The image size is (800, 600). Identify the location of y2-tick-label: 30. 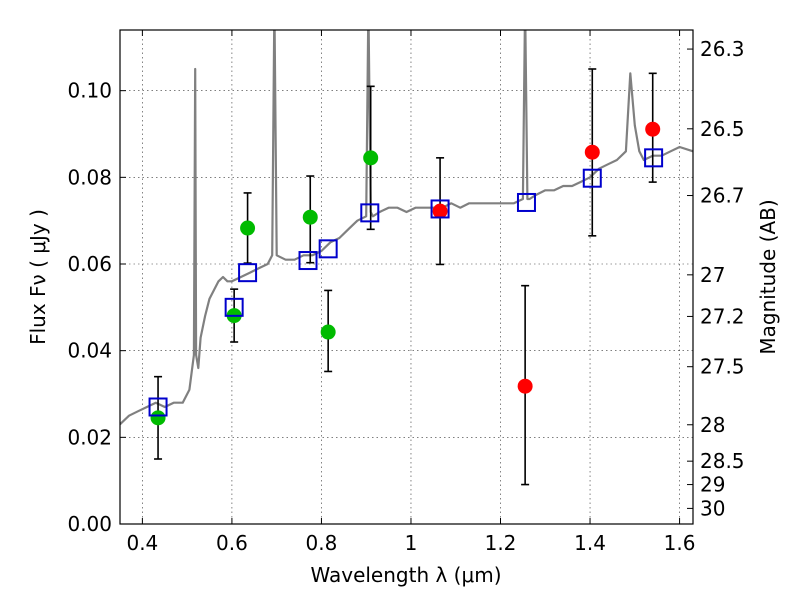
(712, 508).